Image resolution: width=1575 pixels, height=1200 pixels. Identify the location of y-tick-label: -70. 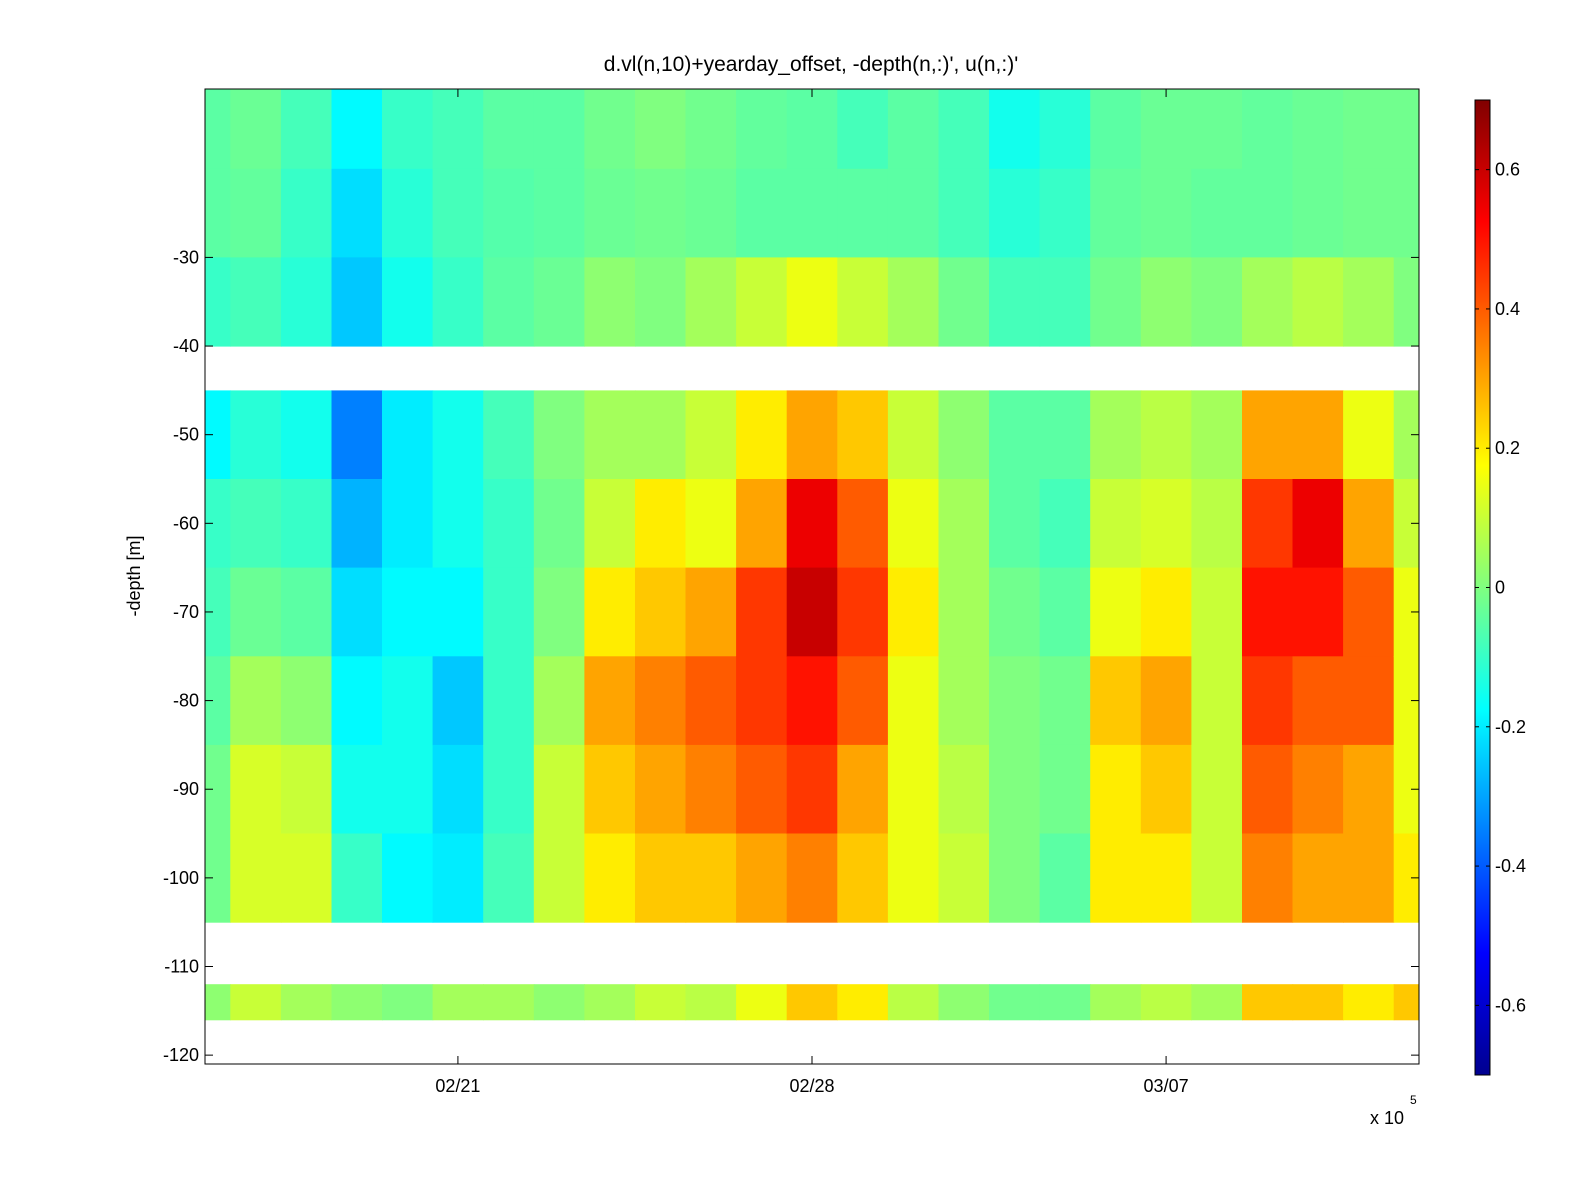
(186, 612).